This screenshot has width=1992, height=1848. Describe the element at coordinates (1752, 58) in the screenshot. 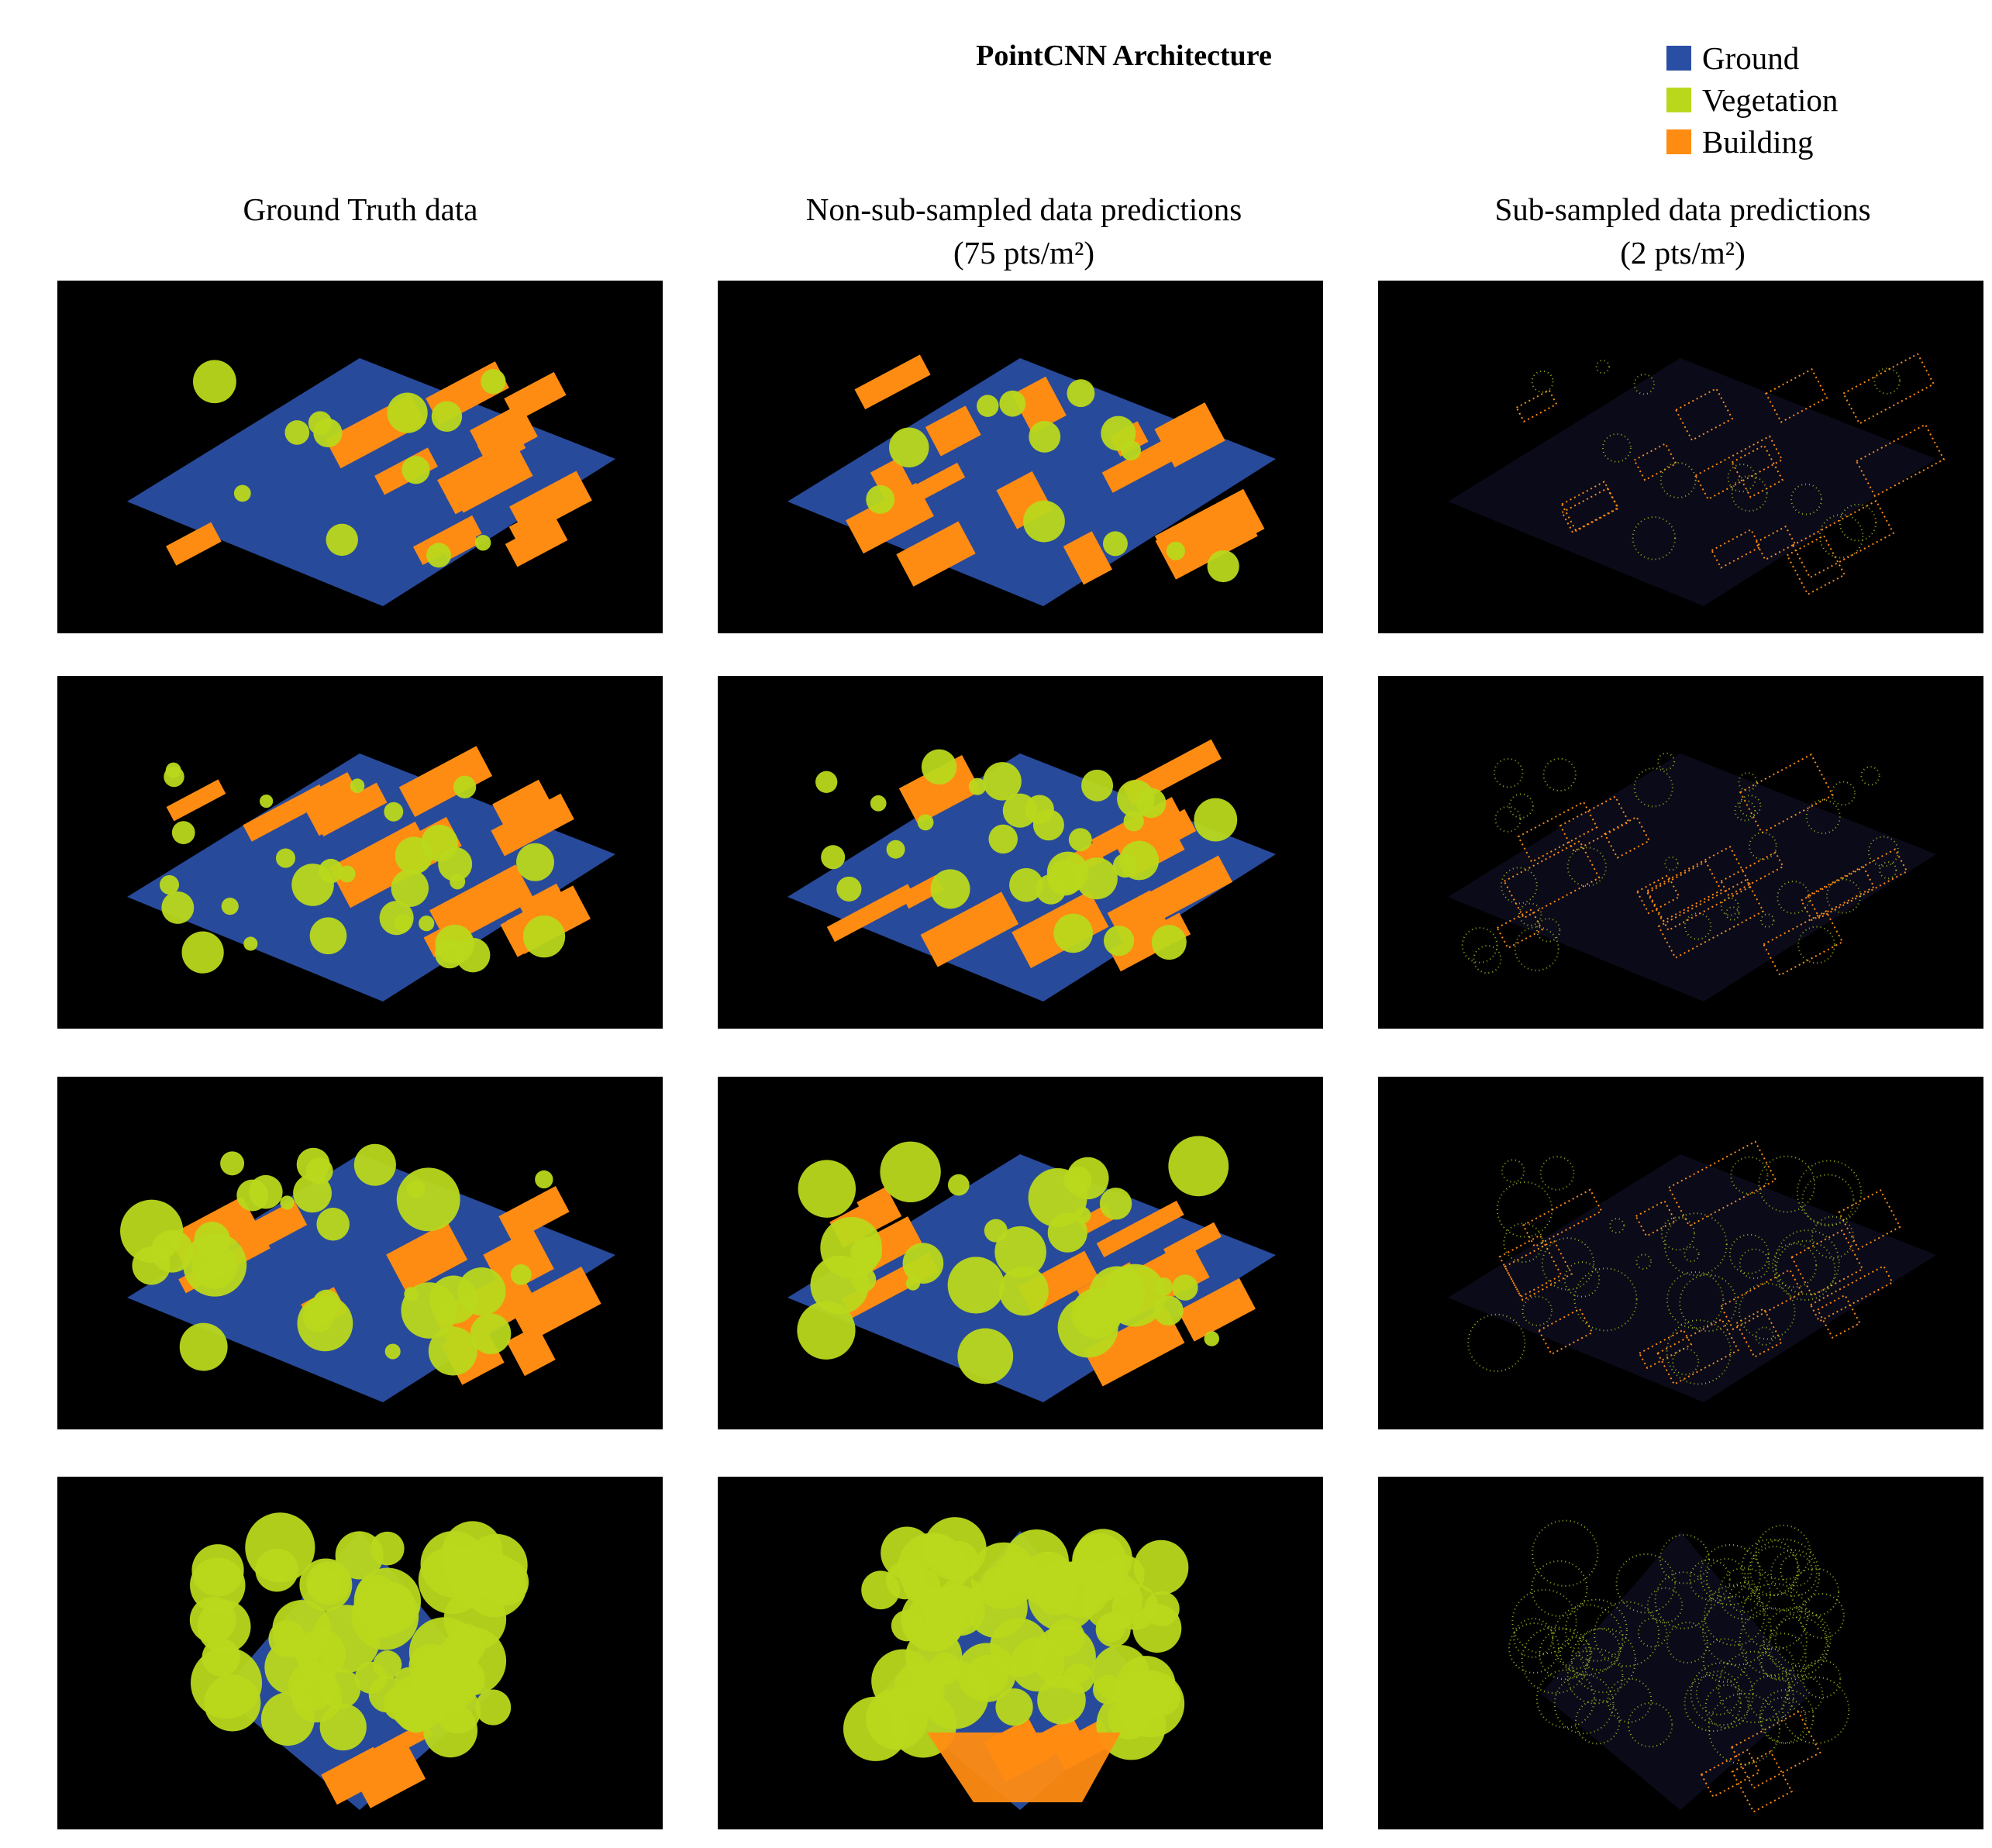

I see `legend-item-ground: Ground` at that location.